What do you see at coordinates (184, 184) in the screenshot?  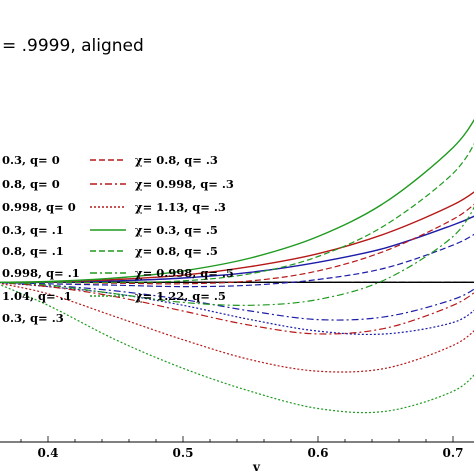 I see `legend-label-10: χ= 0.998, q= .3` at bounding box center [184, 184].